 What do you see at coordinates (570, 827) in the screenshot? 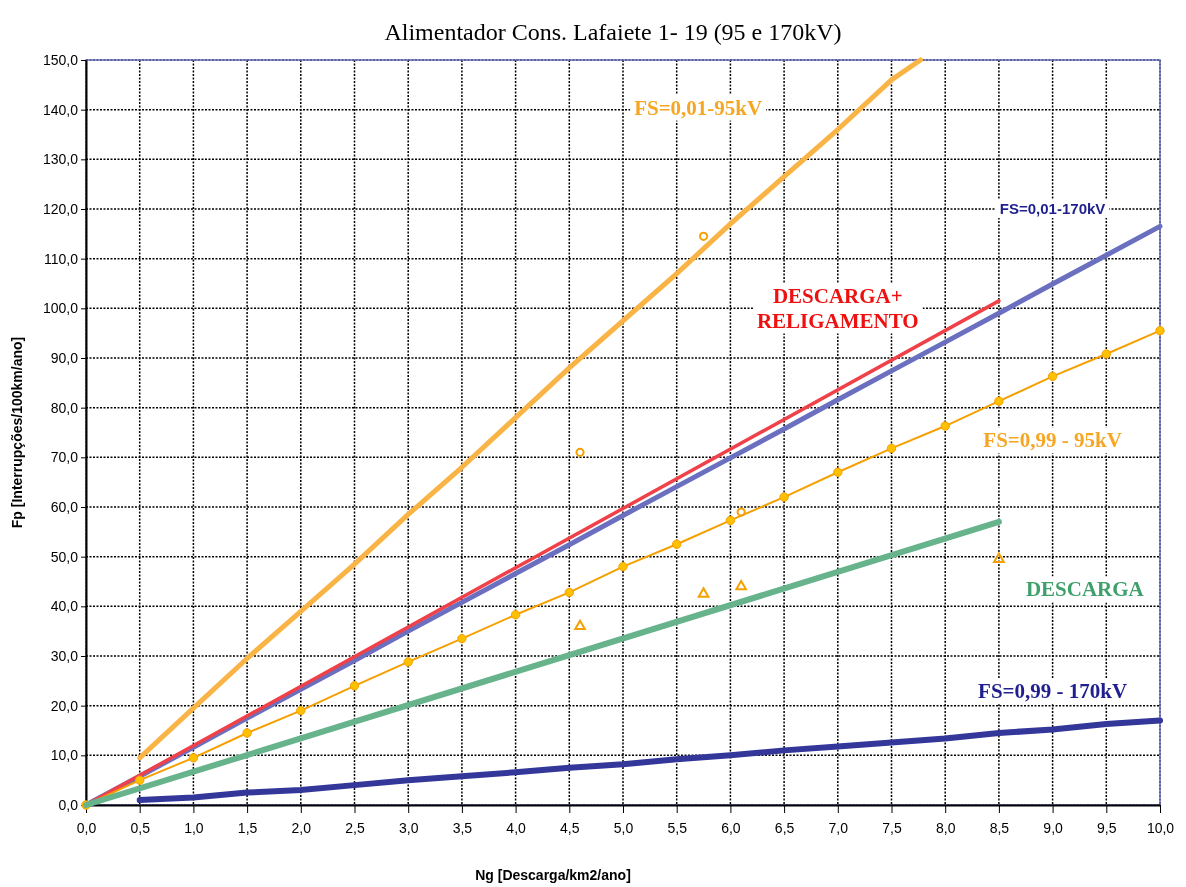
I see `x-tick-label: 4,5` at bounding box center [570, 827].